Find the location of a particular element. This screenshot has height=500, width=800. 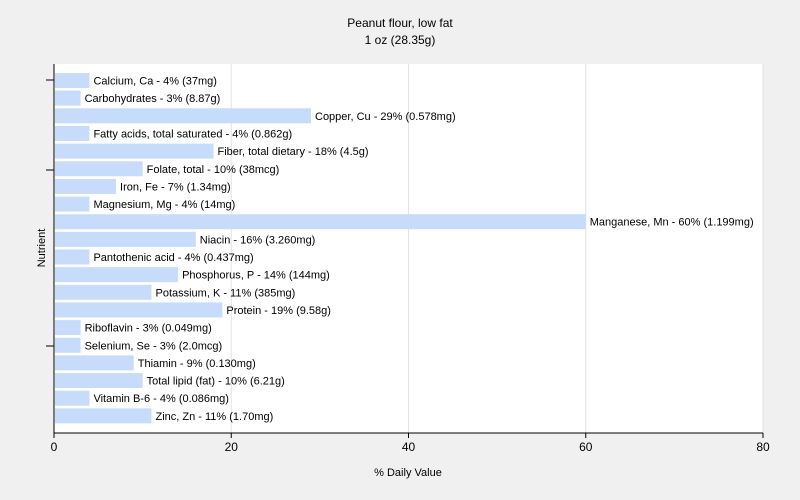

x-tick-label: 20 is located at coordinates (232, 447).